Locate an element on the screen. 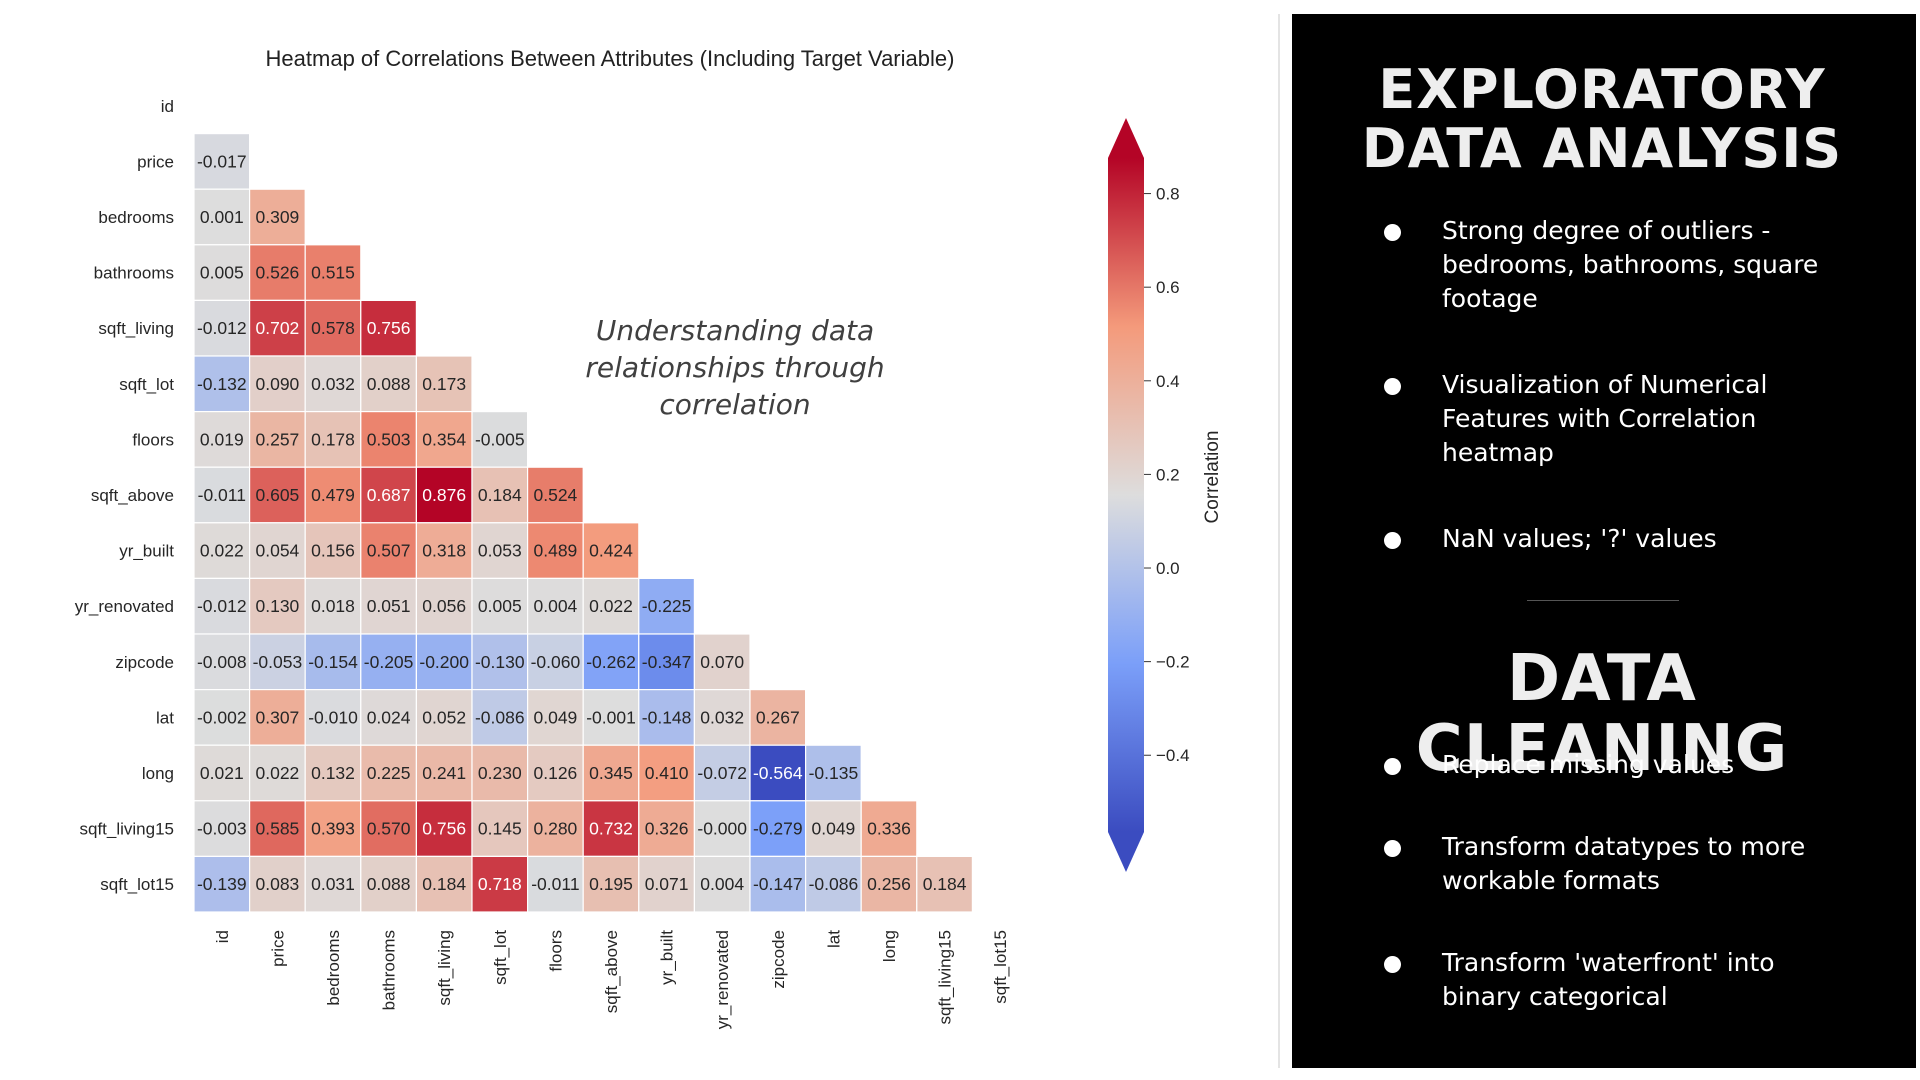  cell-value-label: 0.345 is located at coordinates (611, 773).